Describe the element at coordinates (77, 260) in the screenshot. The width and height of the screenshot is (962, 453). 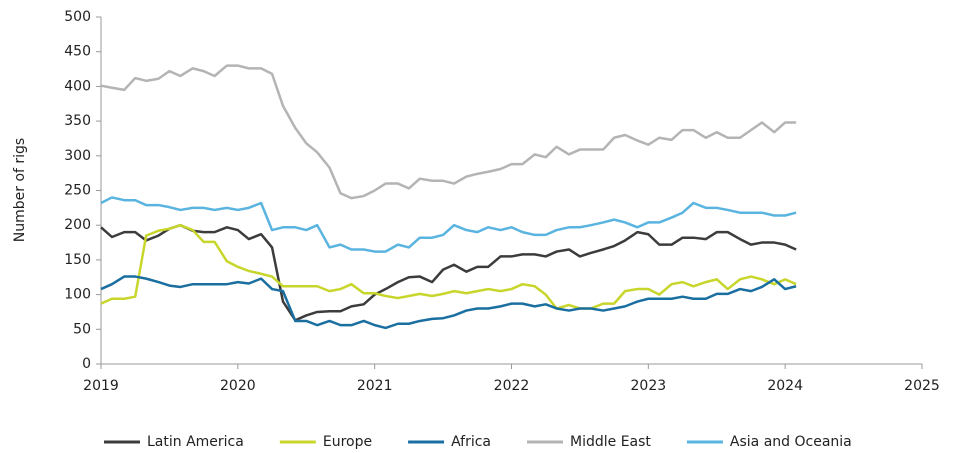
I see `y-tick-label: 150` at that location.